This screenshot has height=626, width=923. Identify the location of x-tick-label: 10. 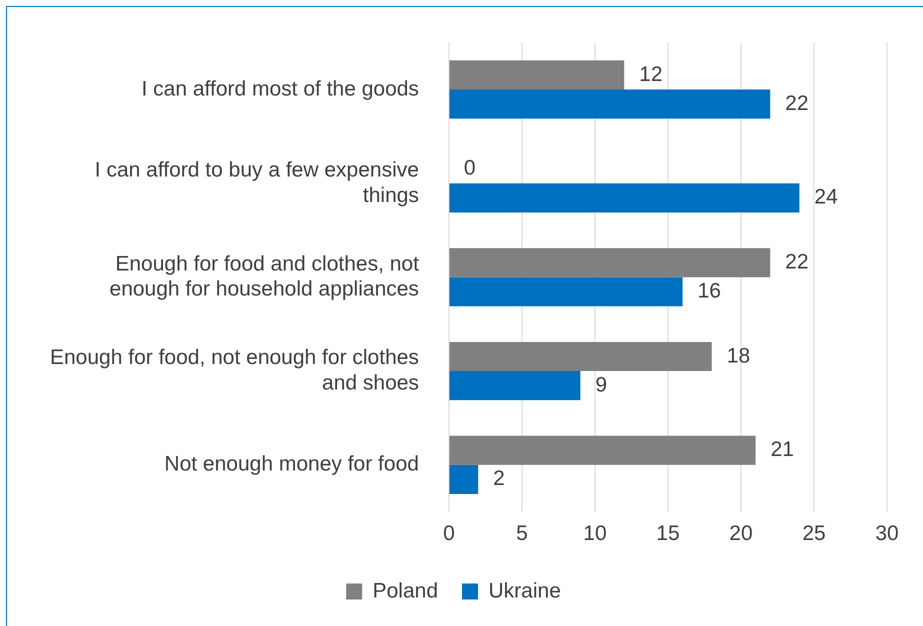
(595, 534).